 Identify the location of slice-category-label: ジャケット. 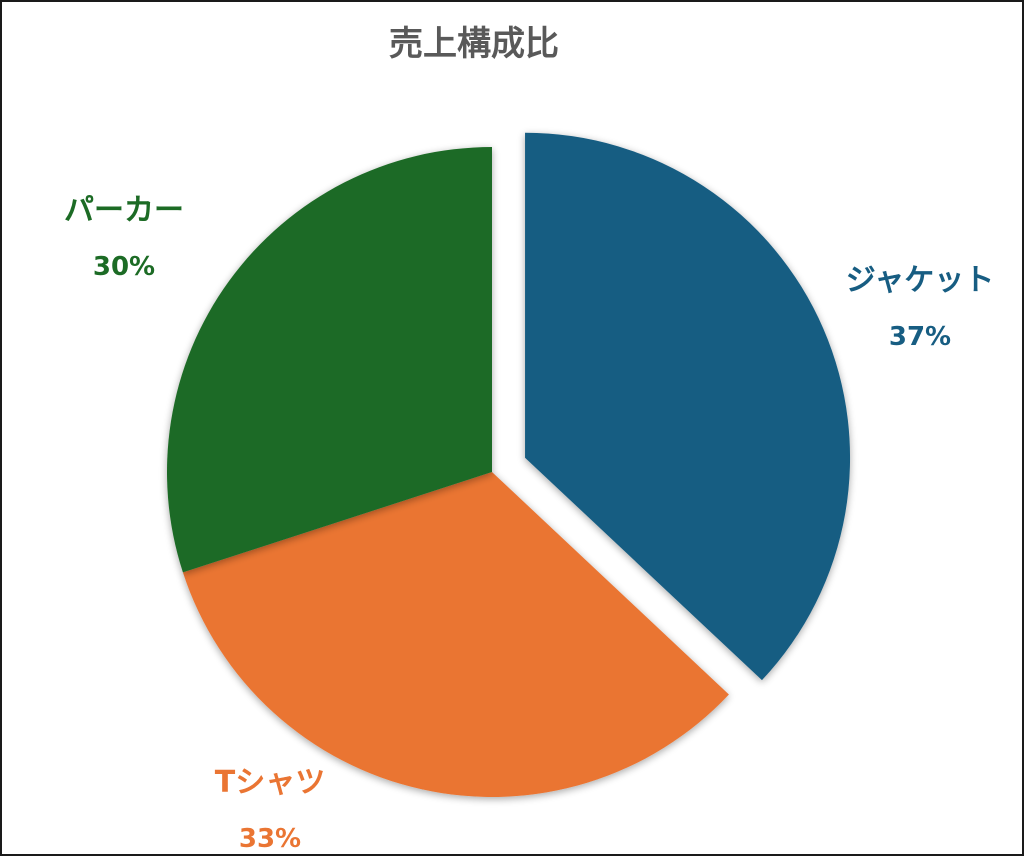
(920, 280).